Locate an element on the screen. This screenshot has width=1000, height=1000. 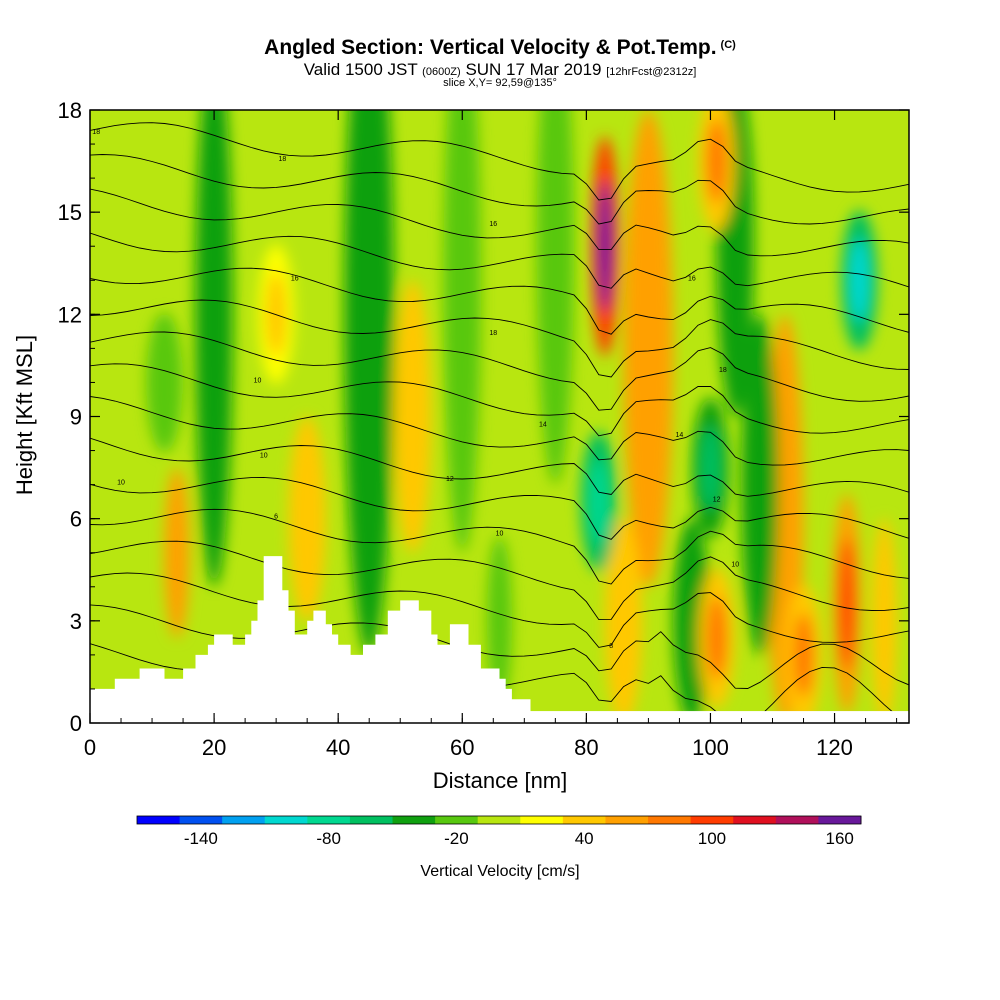
contour-label: 8 is located at coordinates (611, 646).